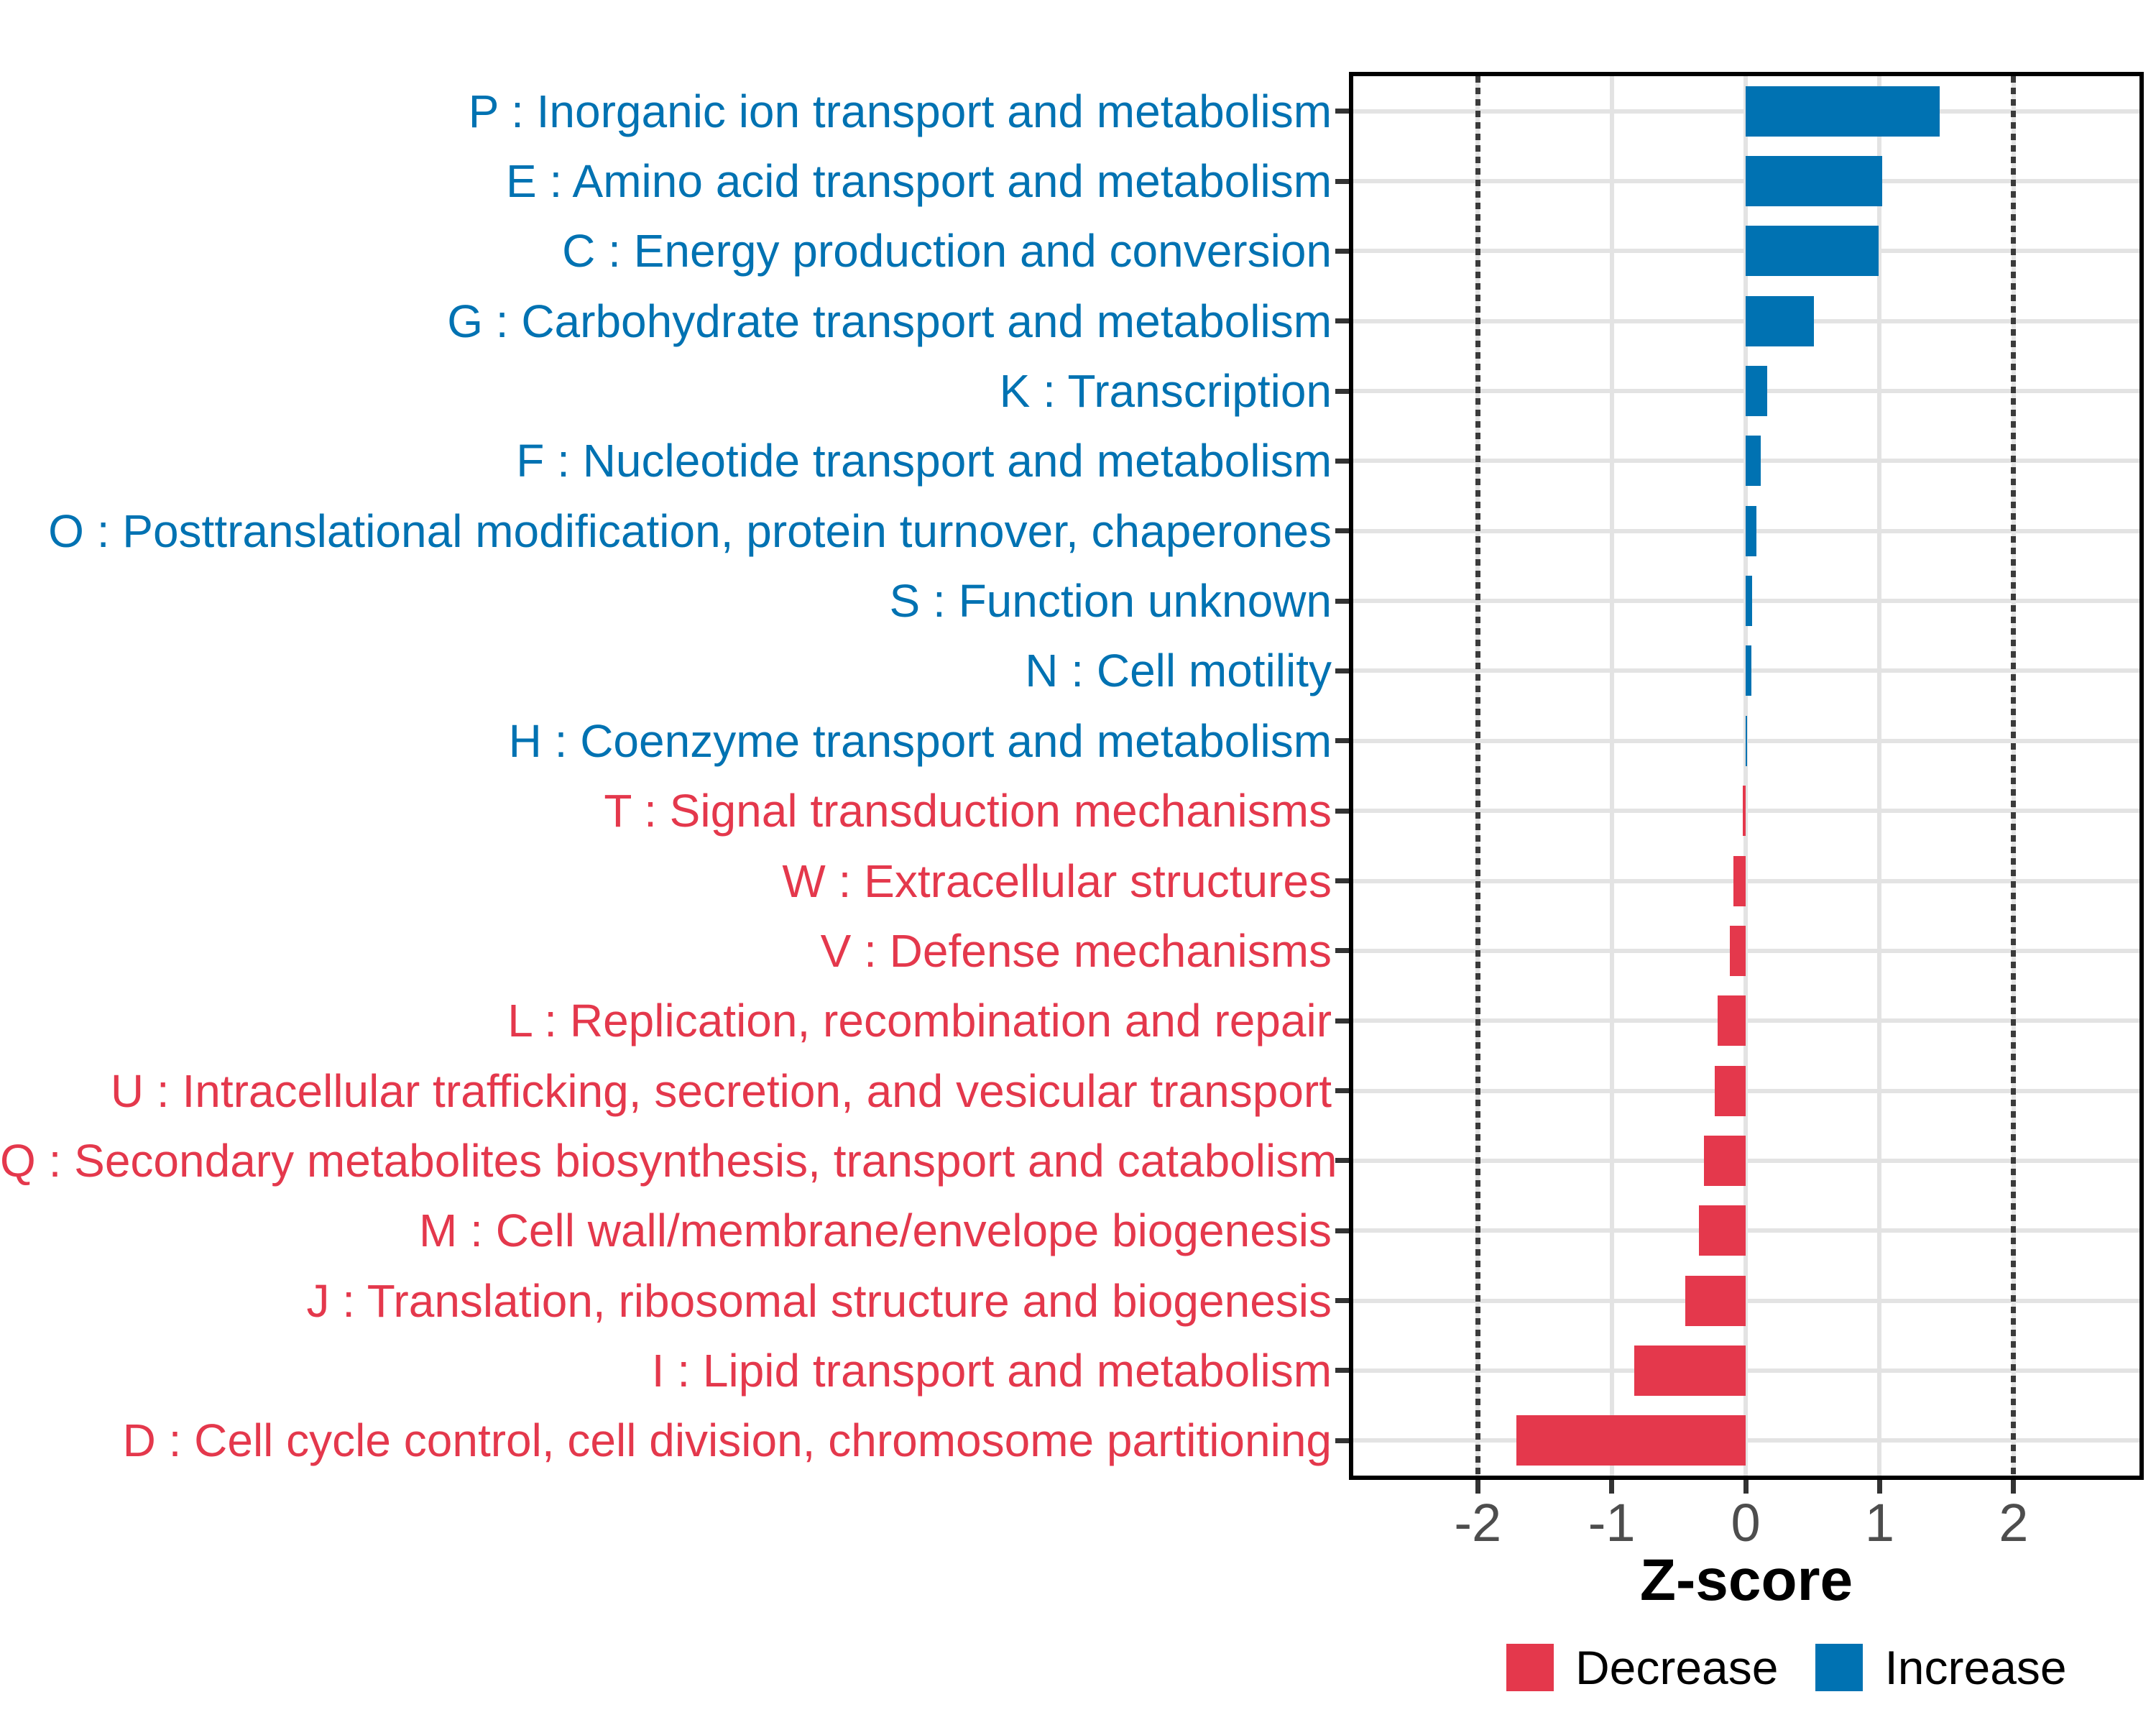  I want to click on category-label: F : Nucleotide transport and metabolism, so click(924, 461).